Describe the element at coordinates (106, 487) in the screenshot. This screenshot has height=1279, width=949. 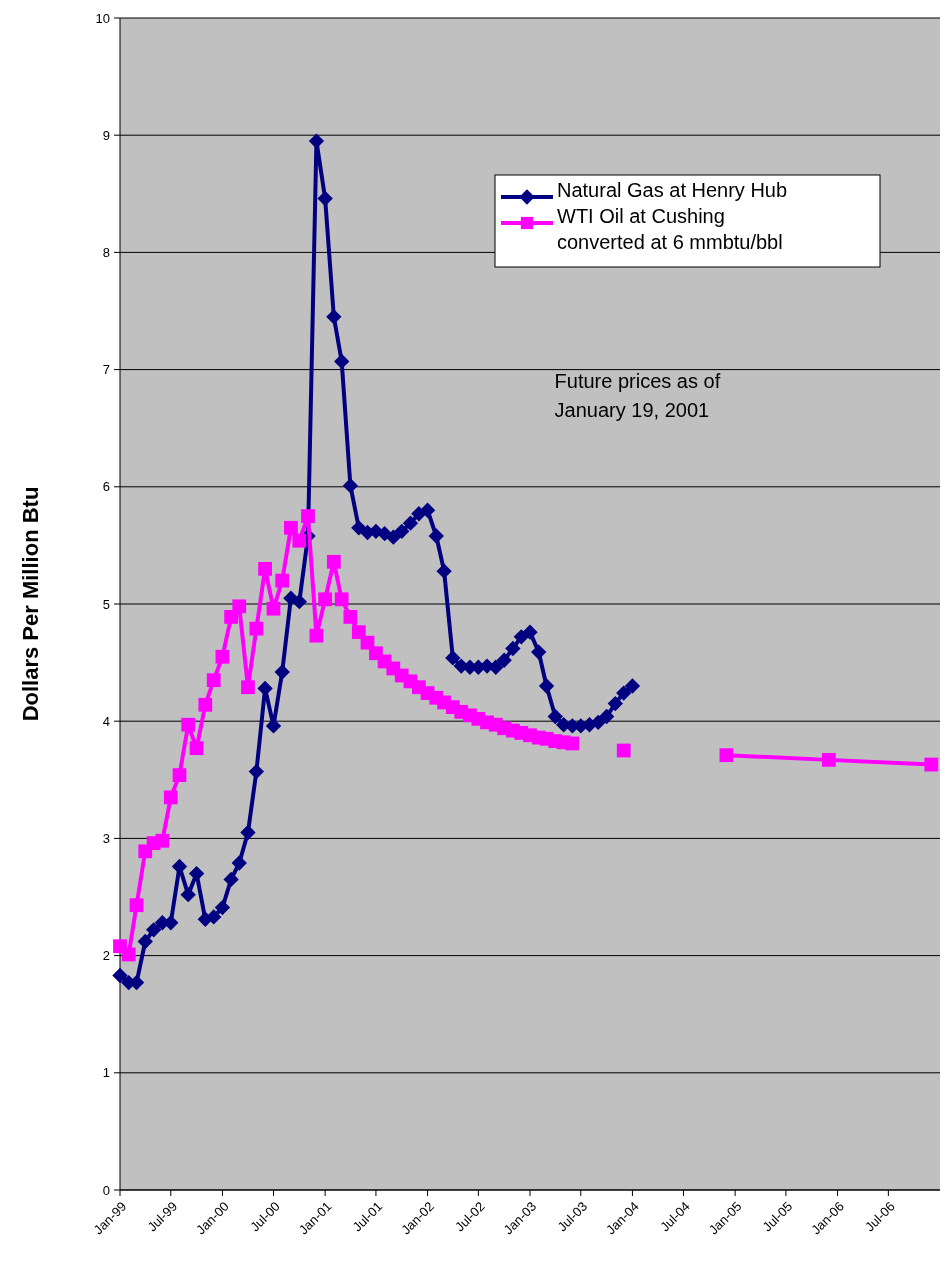
I see `y-tick-label: 6` at that location.